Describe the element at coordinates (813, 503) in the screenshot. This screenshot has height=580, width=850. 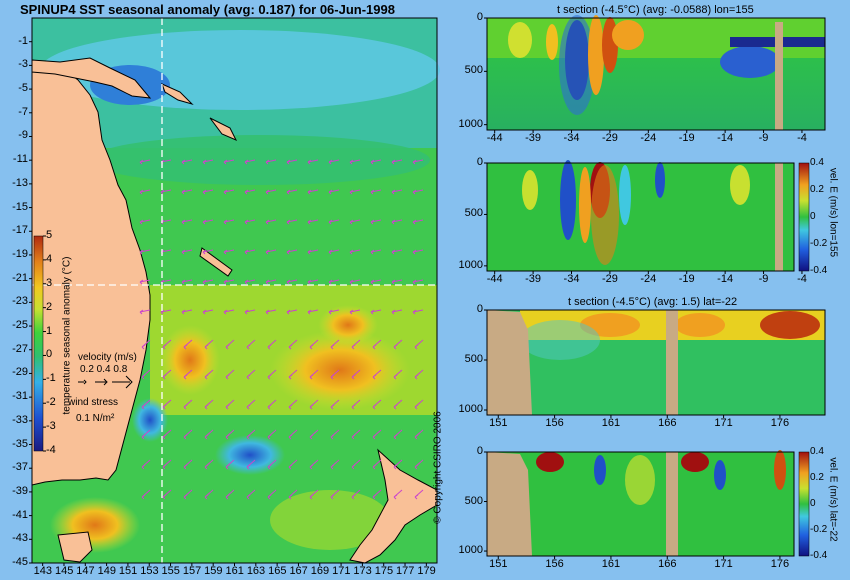
I see `velocity-colorbar-tick-label: 0` at that location.